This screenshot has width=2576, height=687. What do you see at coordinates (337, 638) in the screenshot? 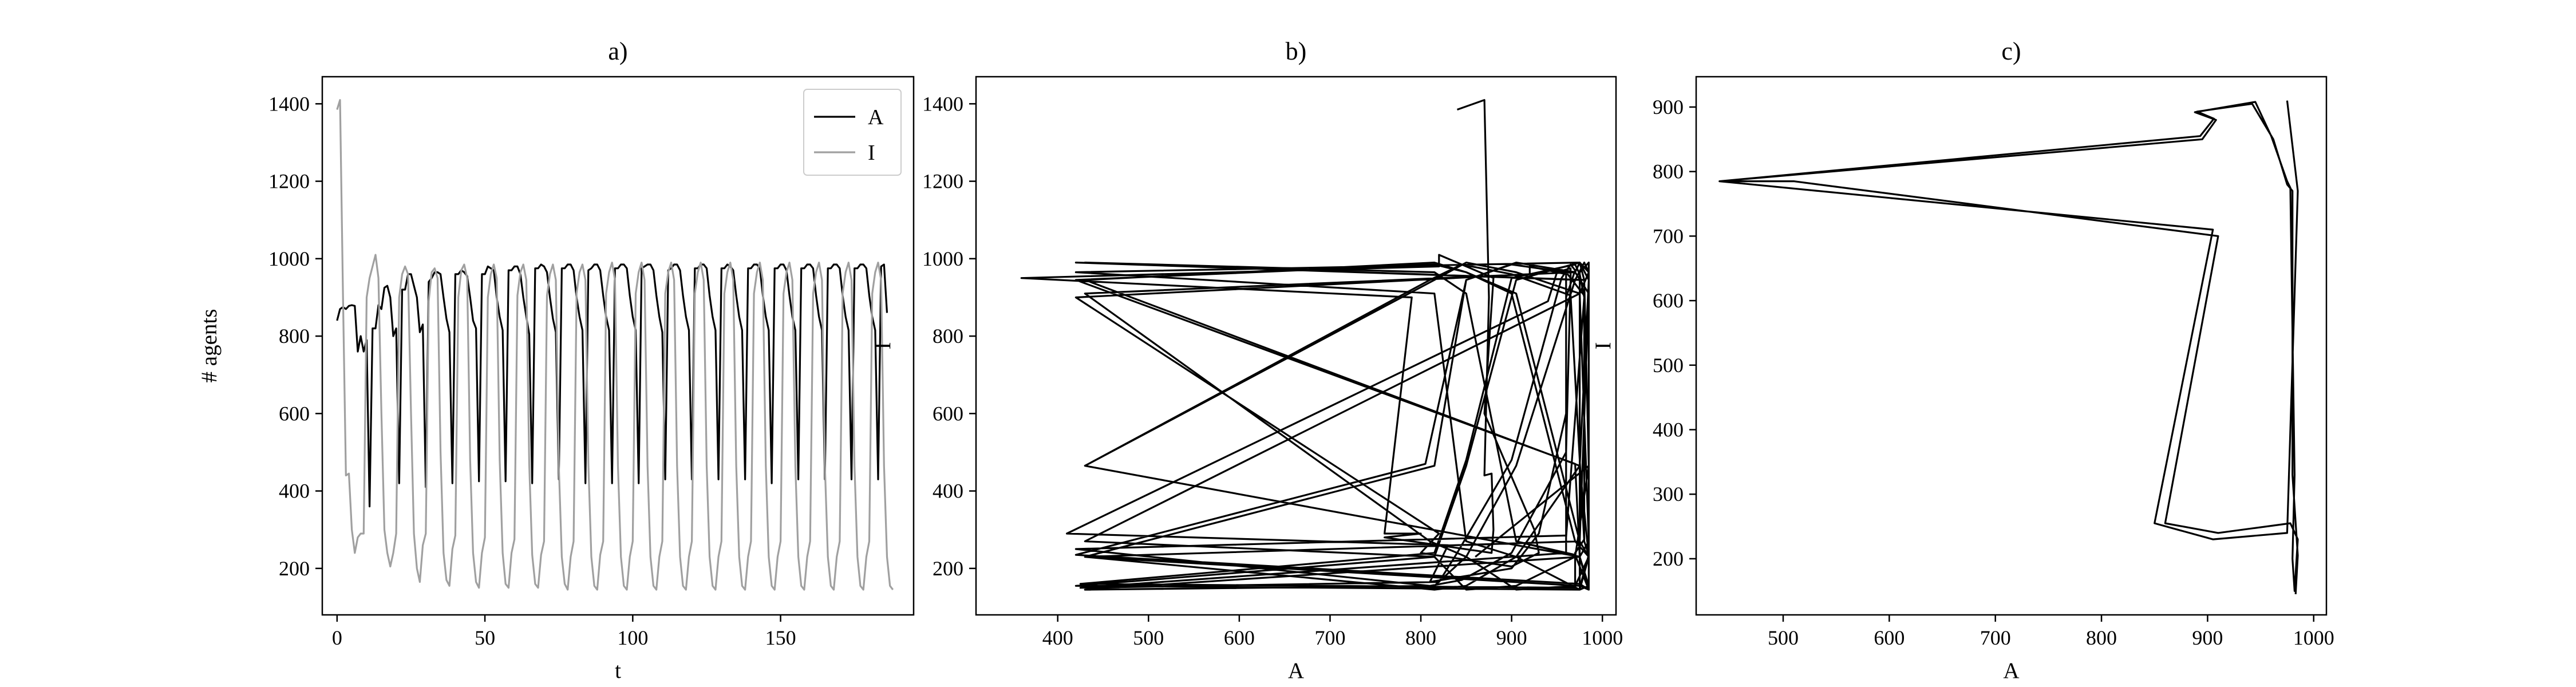
I see `x-tick-label: 0` at bounding box center [337, 638].